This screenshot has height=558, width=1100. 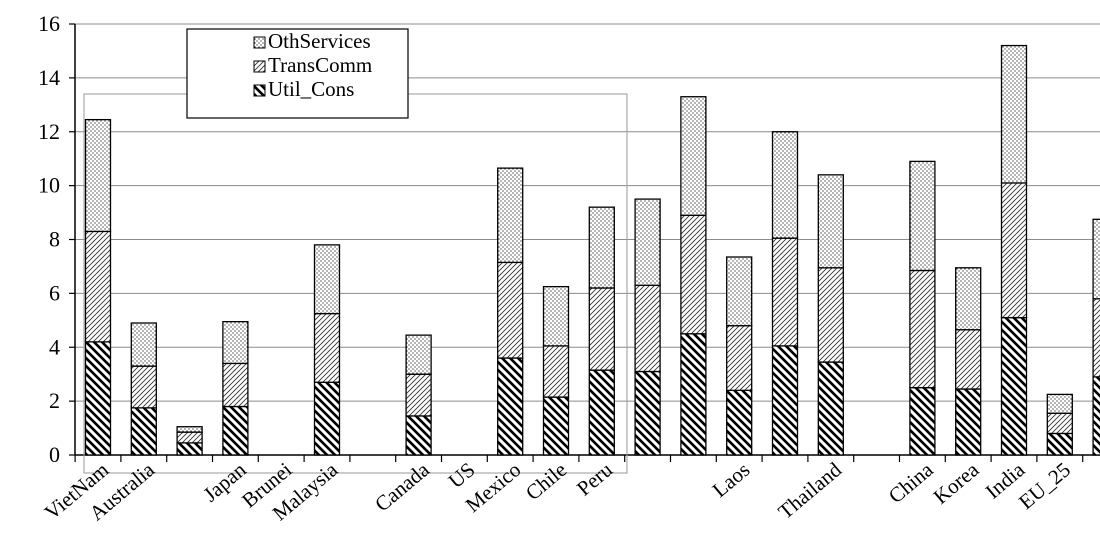 What do you see at coordinates (54, 292) in the screenshot?
I see `y-tick-label: 6` at bounding box center [54, 292].